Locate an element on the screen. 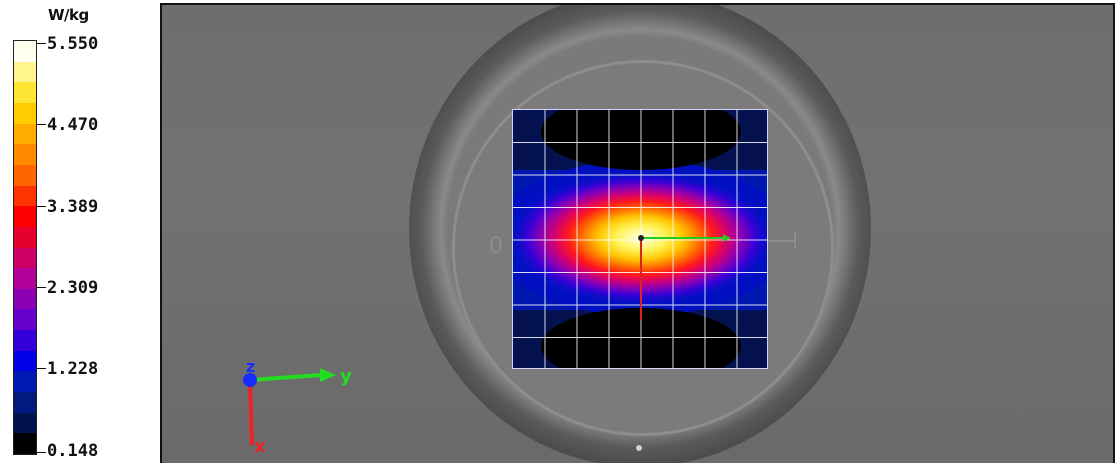 The height and width of the screenshot is (463, 1118). axis-triad: y x z is located at coordinates (297, 407).